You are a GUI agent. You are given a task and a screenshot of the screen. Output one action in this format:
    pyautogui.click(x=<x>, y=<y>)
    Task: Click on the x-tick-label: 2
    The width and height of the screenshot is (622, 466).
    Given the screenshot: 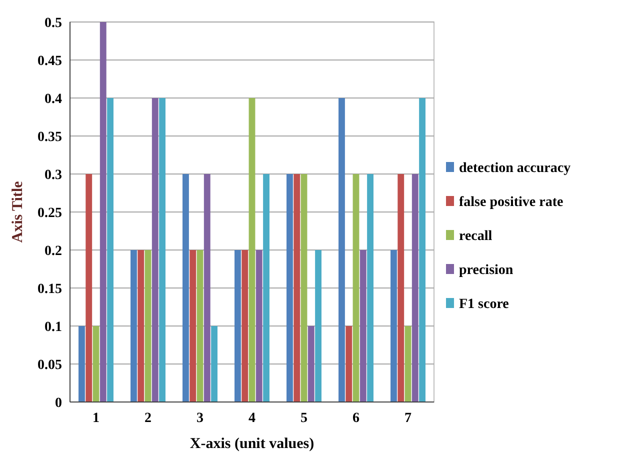 What is the action you would take?
    pyautogui.click(x=148, y=418)
    